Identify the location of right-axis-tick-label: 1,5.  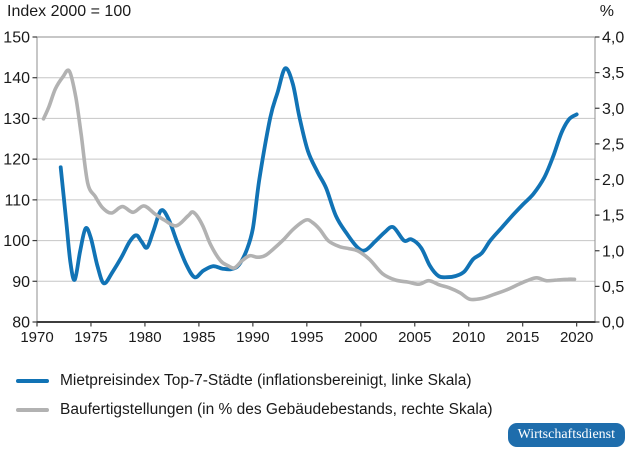
(613, 216).